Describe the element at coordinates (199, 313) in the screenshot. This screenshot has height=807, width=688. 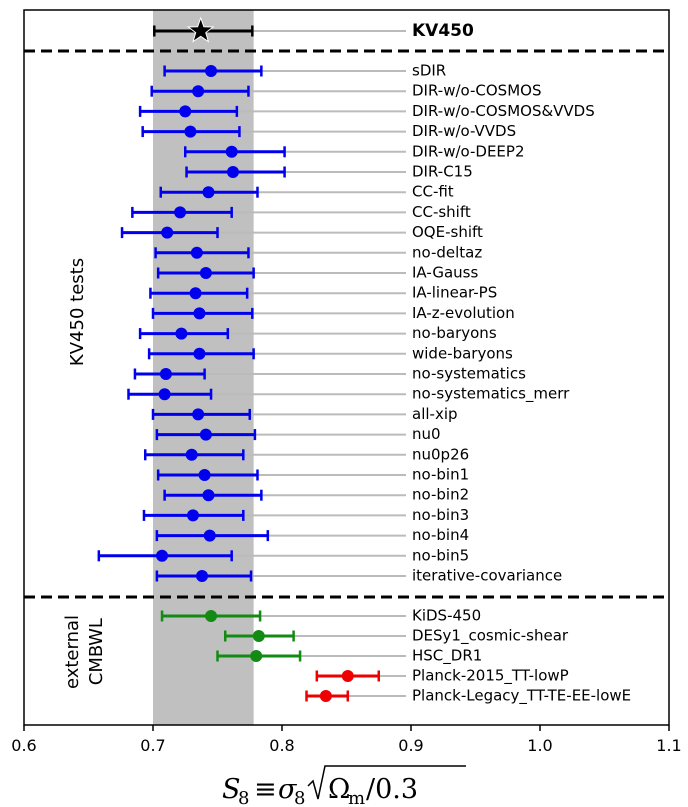
I see `point-ia-z-evolution` at that location.